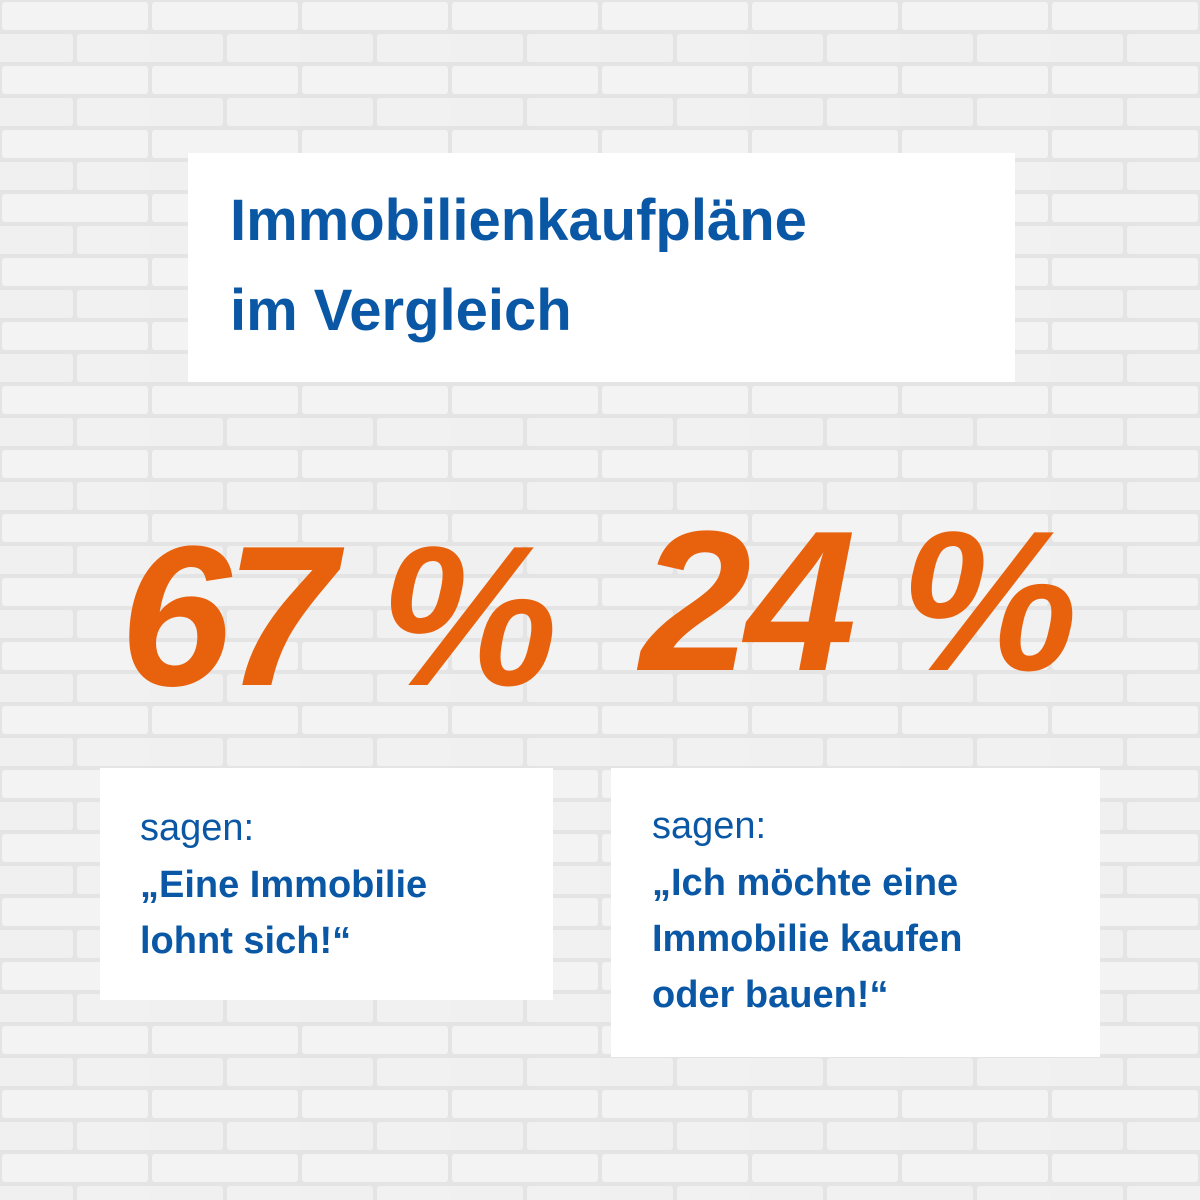 This screenshot has height=1200, width=1200. Describe the element at coordinates (283, 885) in the screenshot. I see `quote-line: „Eine Immobilie` at that location.